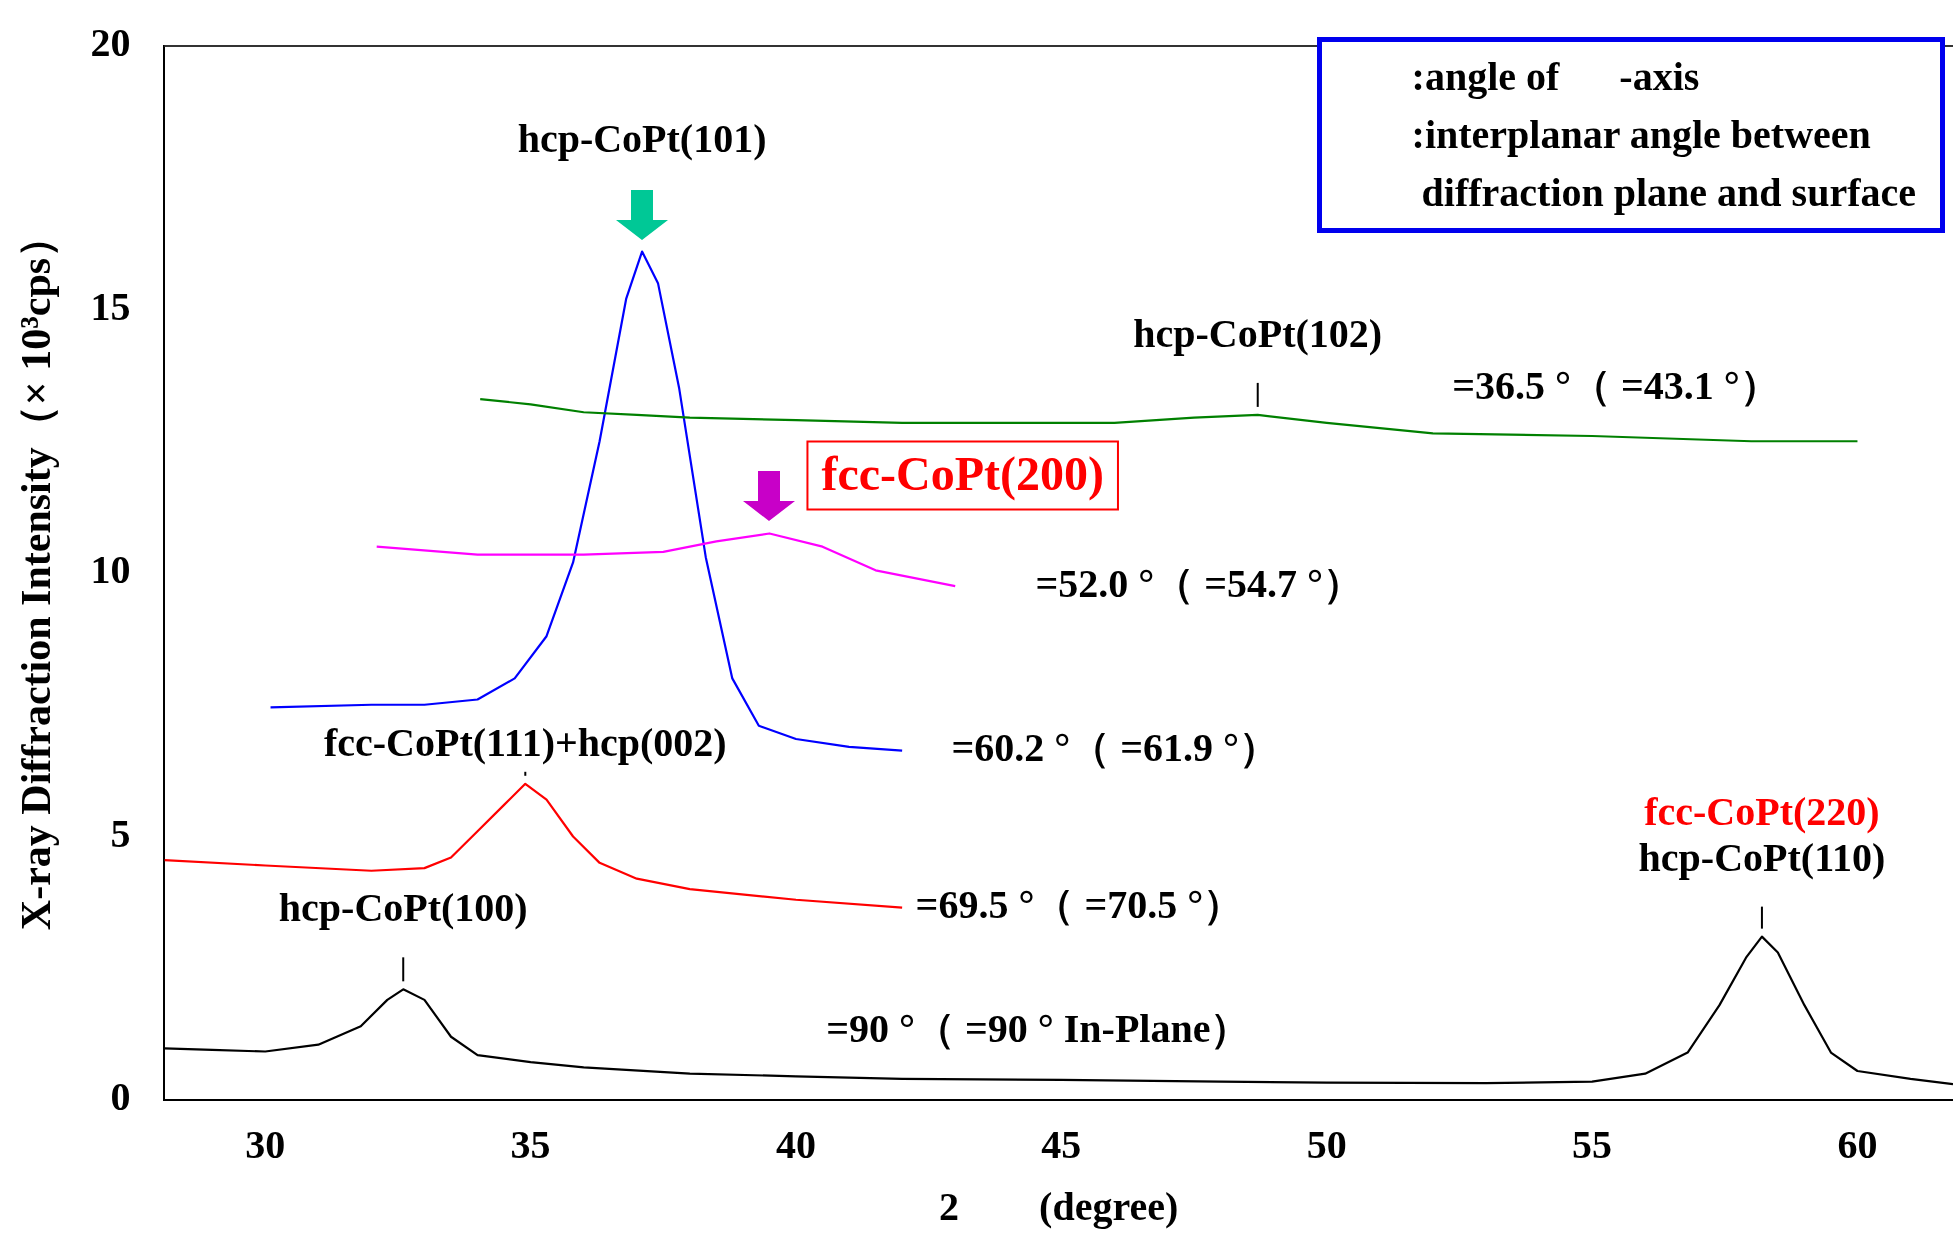  I want to click on x-tick-label: 45, so click(1061, 1145).